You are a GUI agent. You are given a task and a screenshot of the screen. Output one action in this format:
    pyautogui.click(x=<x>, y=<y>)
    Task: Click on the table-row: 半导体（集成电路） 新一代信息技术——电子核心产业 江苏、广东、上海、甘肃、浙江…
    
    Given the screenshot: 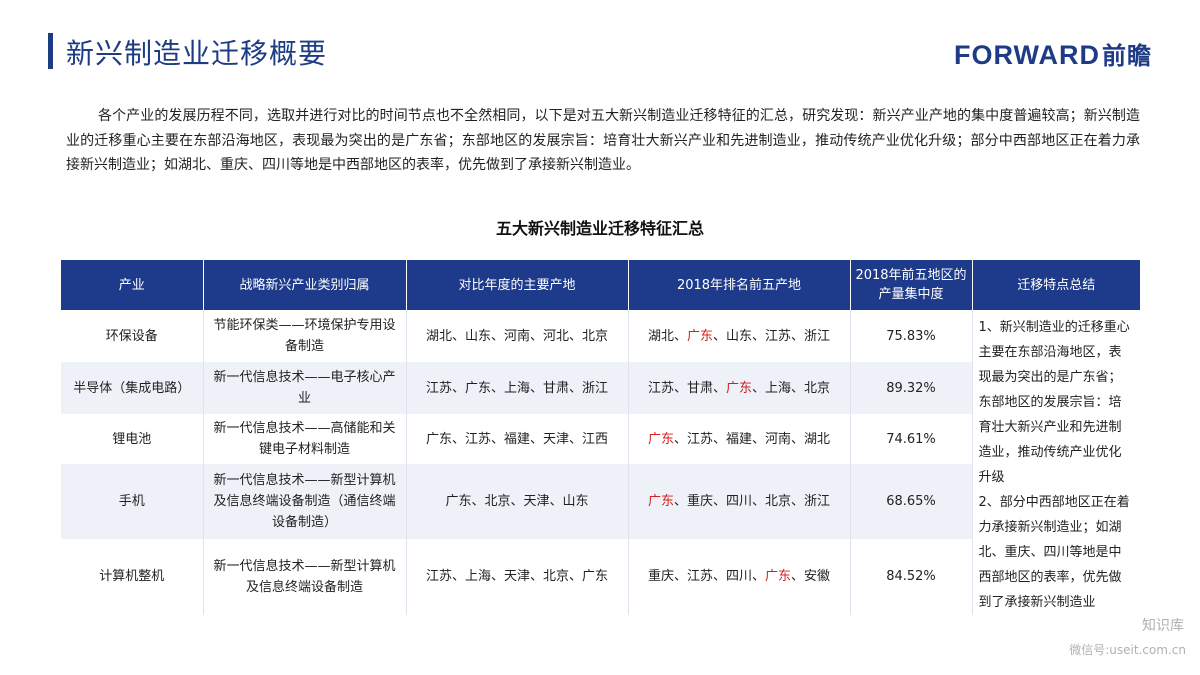 What is the action you would take?
    pyautogui.click(x=600, y=388)
    